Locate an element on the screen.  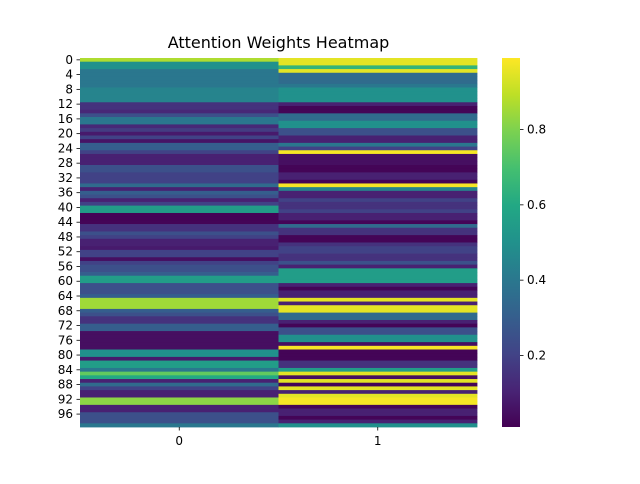
y-tick-label: 16 is located at coordinates (65, 119).